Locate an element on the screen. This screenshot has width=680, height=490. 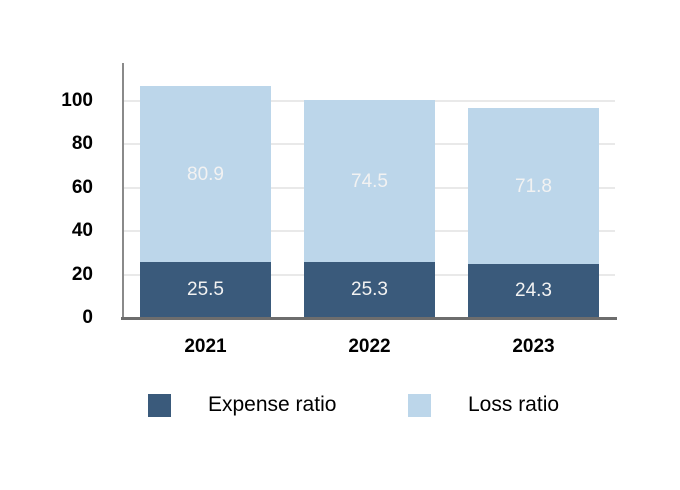
legend-item-loss-ratio: Loss ratio is located at coordinates (483, 405).